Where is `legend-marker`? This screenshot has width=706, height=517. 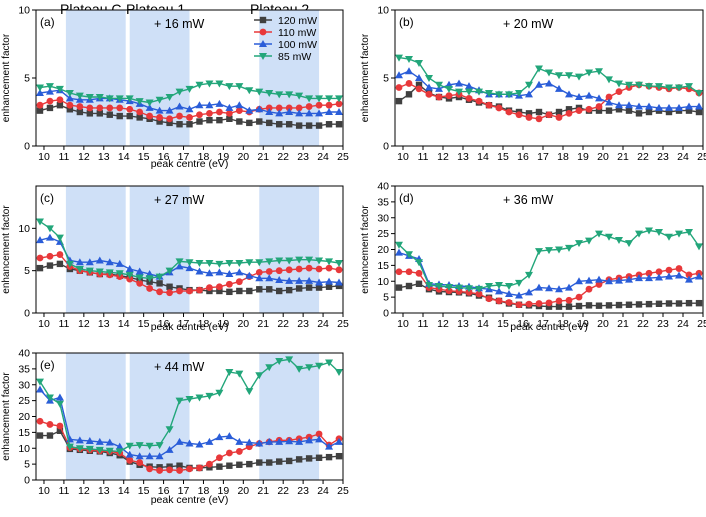
legend-marker is located at coordinates (263, 32).